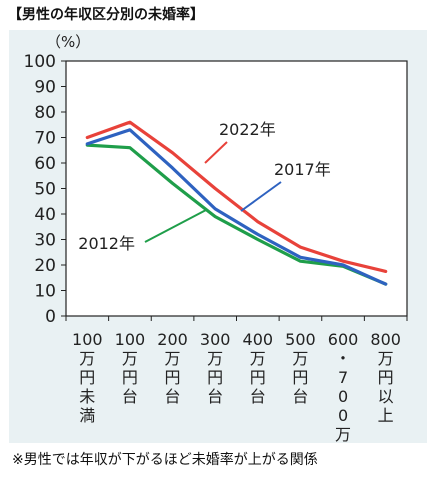 This screenshot has height=487, width=448. I want to click on y-tick-label: 70, so click(45, 139).